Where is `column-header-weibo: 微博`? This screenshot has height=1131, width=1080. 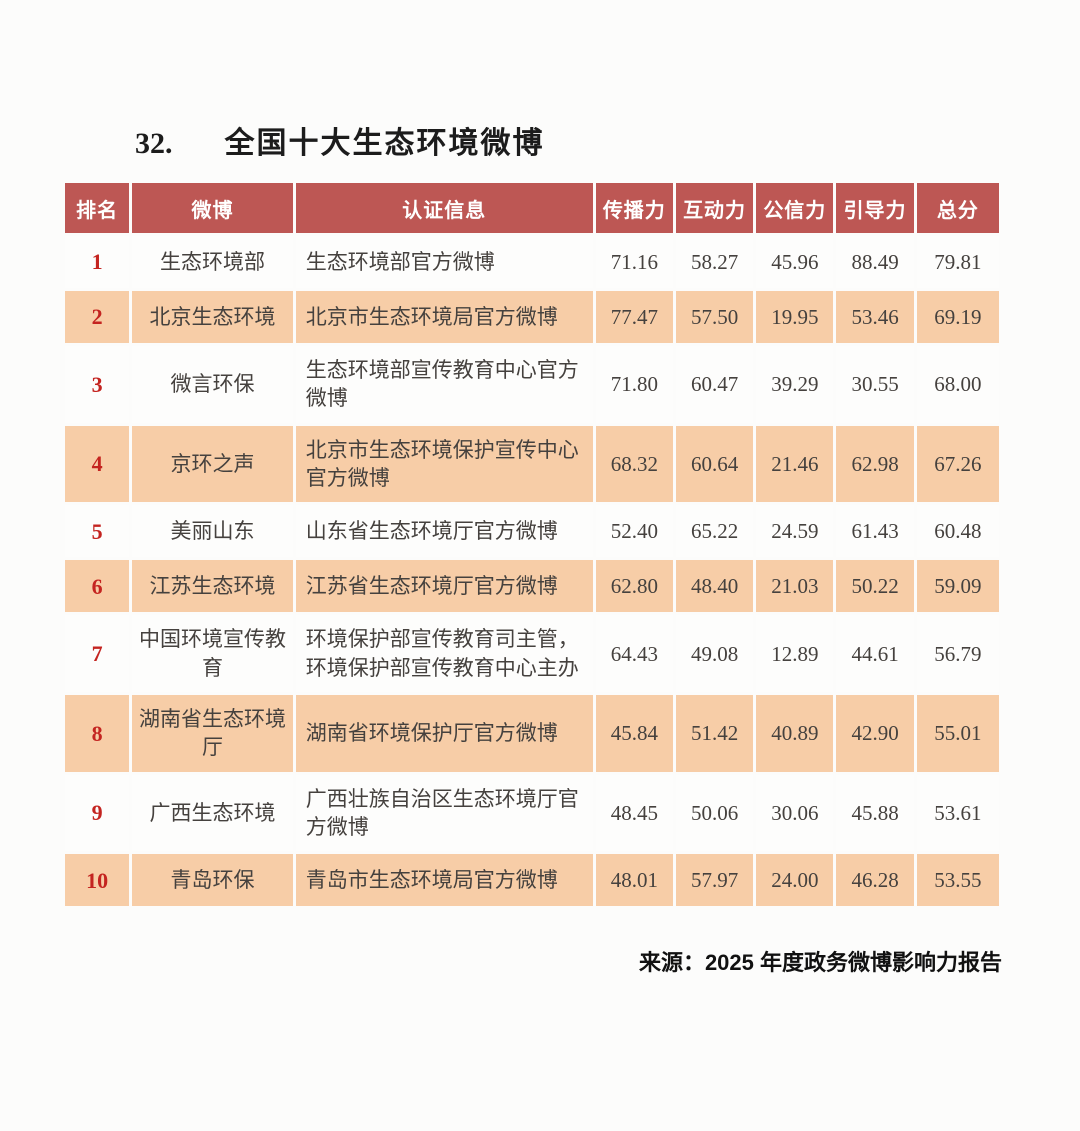 column-header-weibo: 微博 is located at coordinates (212, 208).